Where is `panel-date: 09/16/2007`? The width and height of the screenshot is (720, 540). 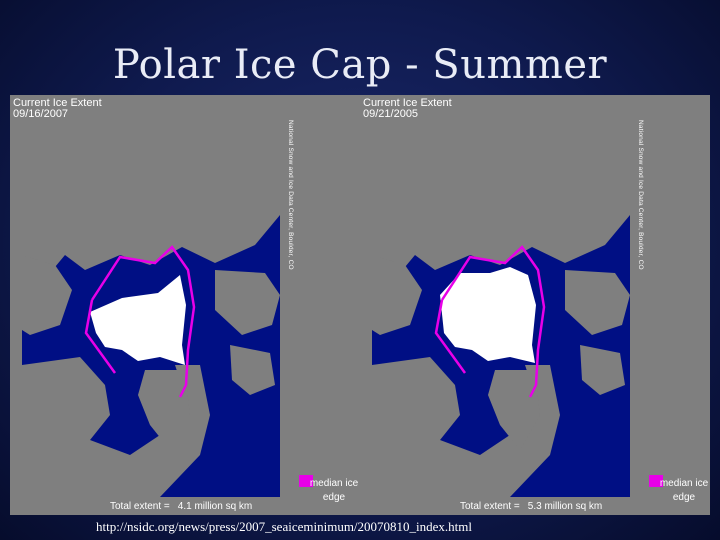 panel-date: 09/16/2007 is located at coordinates (41, 114).